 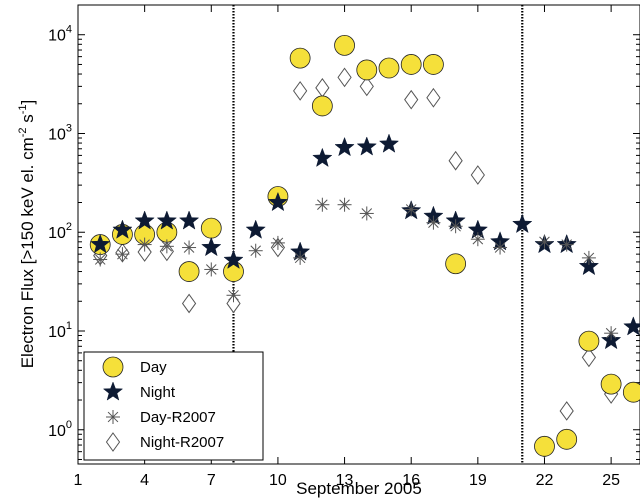 I want to click on x-tick-label: 10, so click(x=278, y=480).